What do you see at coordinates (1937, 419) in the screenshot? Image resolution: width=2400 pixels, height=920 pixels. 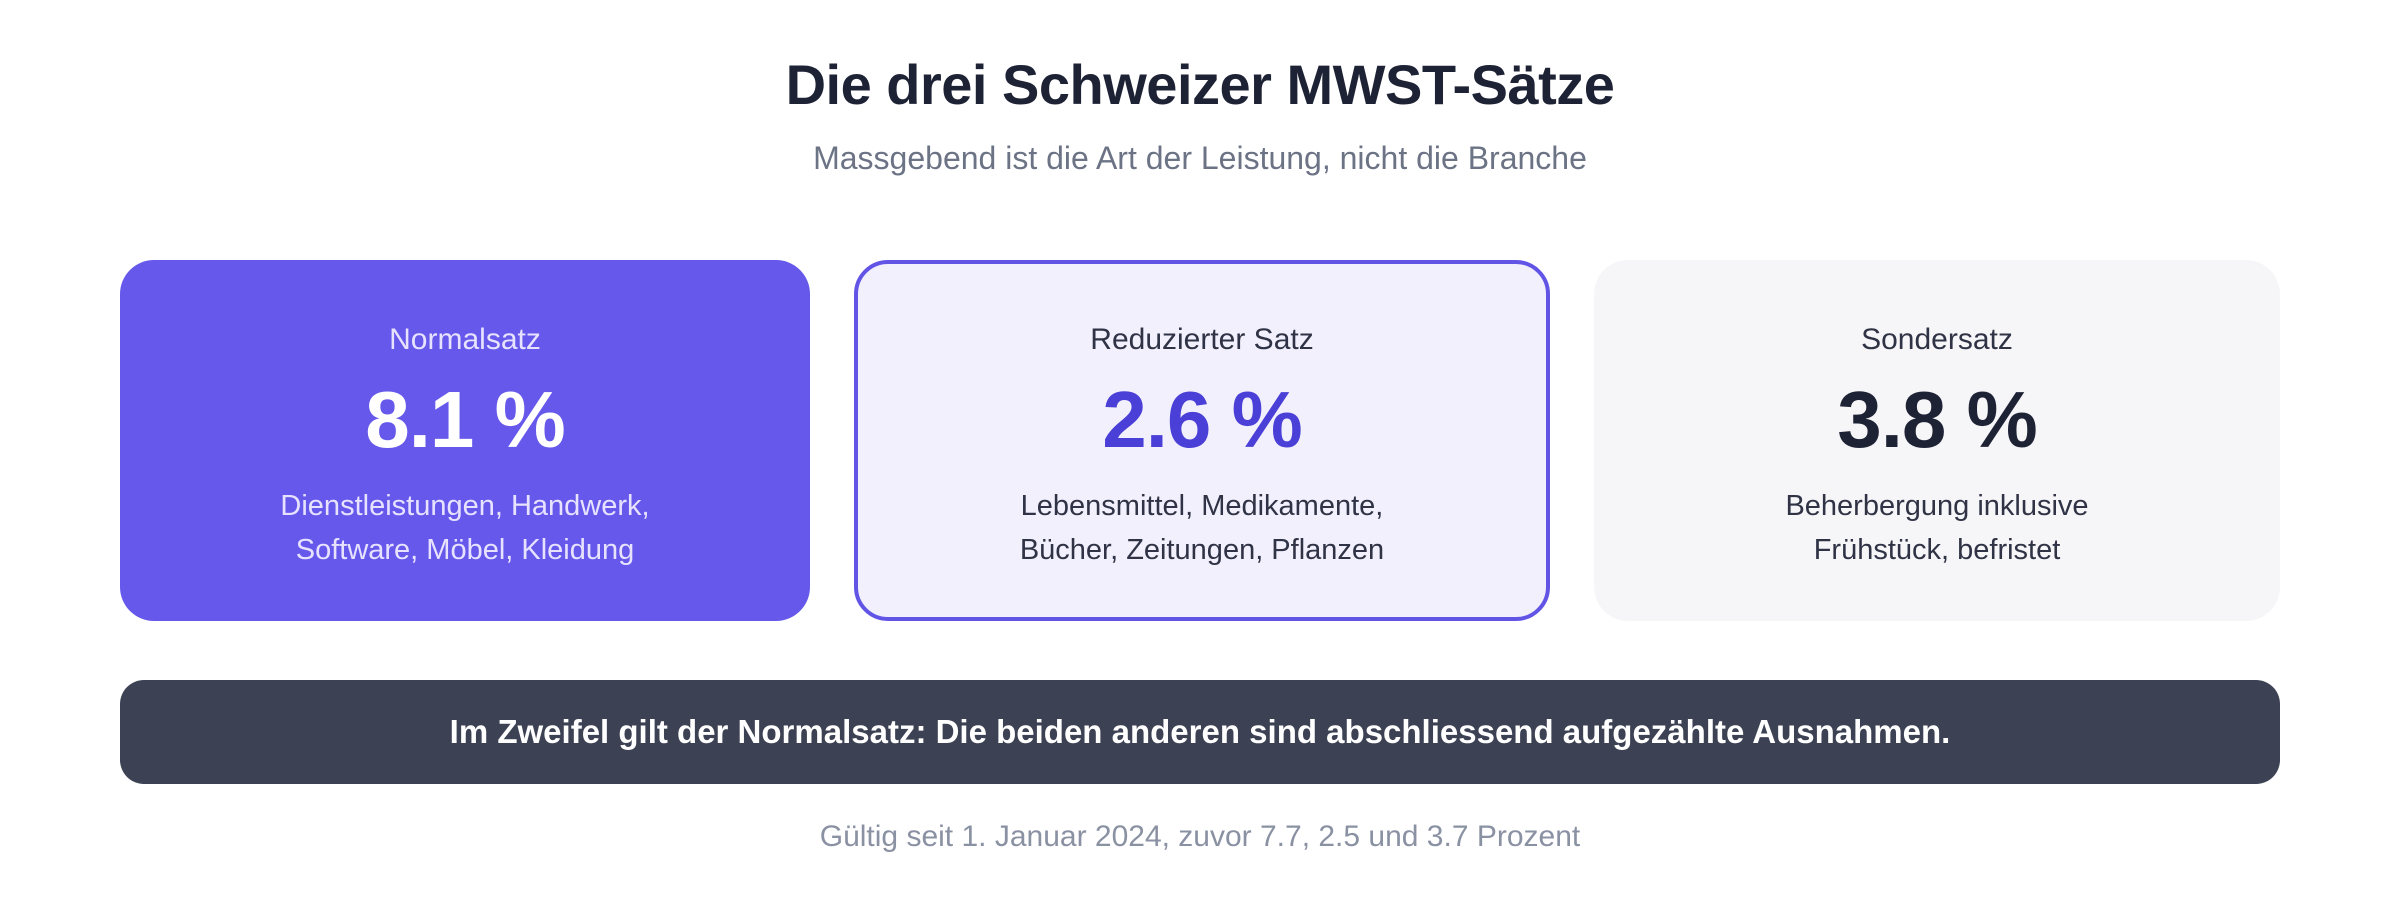 I see `rate-card-value: 3.8 %` at bounding box center [1937, 419].